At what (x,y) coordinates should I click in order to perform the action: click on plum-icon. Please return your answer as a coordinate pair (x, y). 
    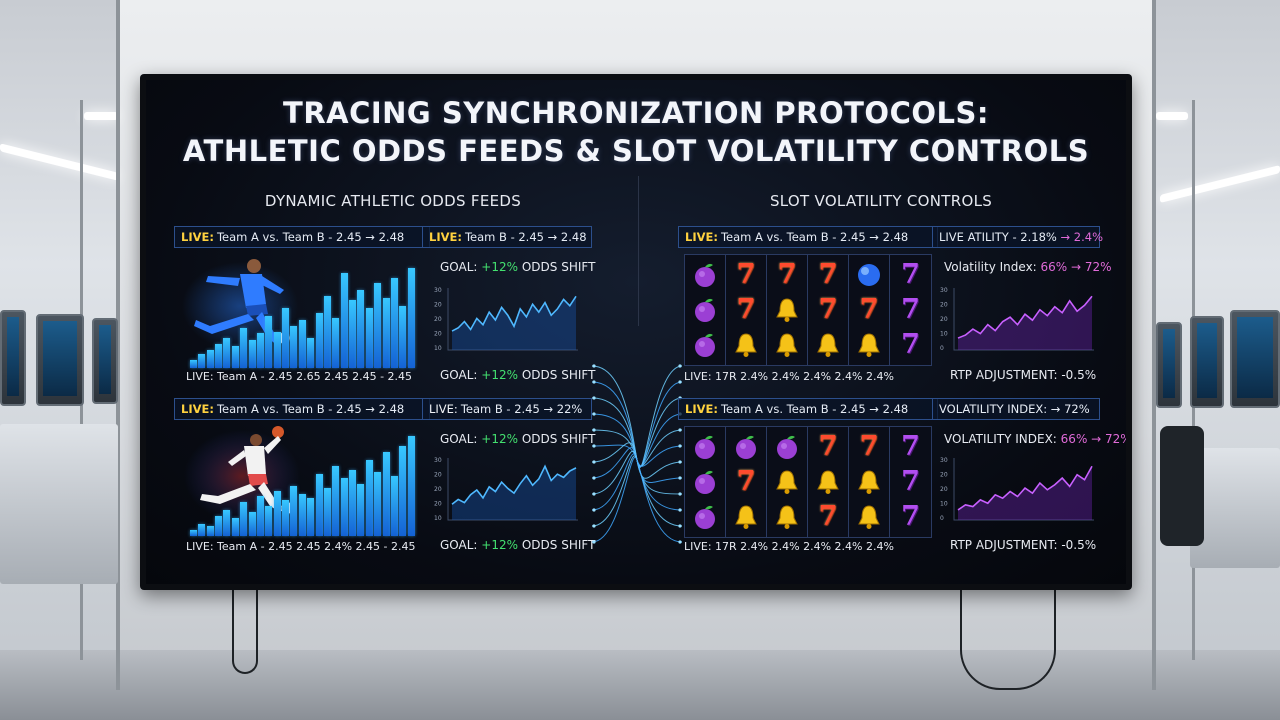
    Looking at the image, I should click on (705, 482).